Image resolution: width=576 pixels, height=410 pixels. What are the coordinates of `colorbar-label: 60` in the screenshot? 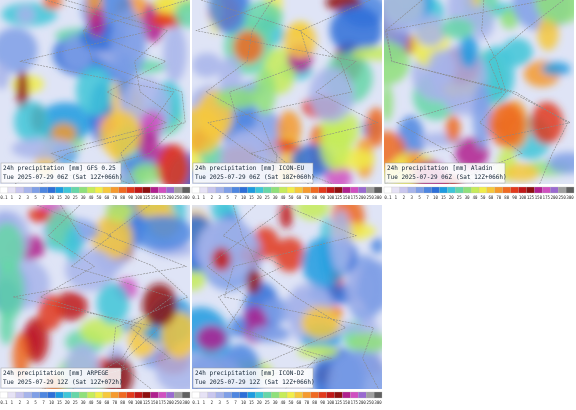 It's located at (298, 197).